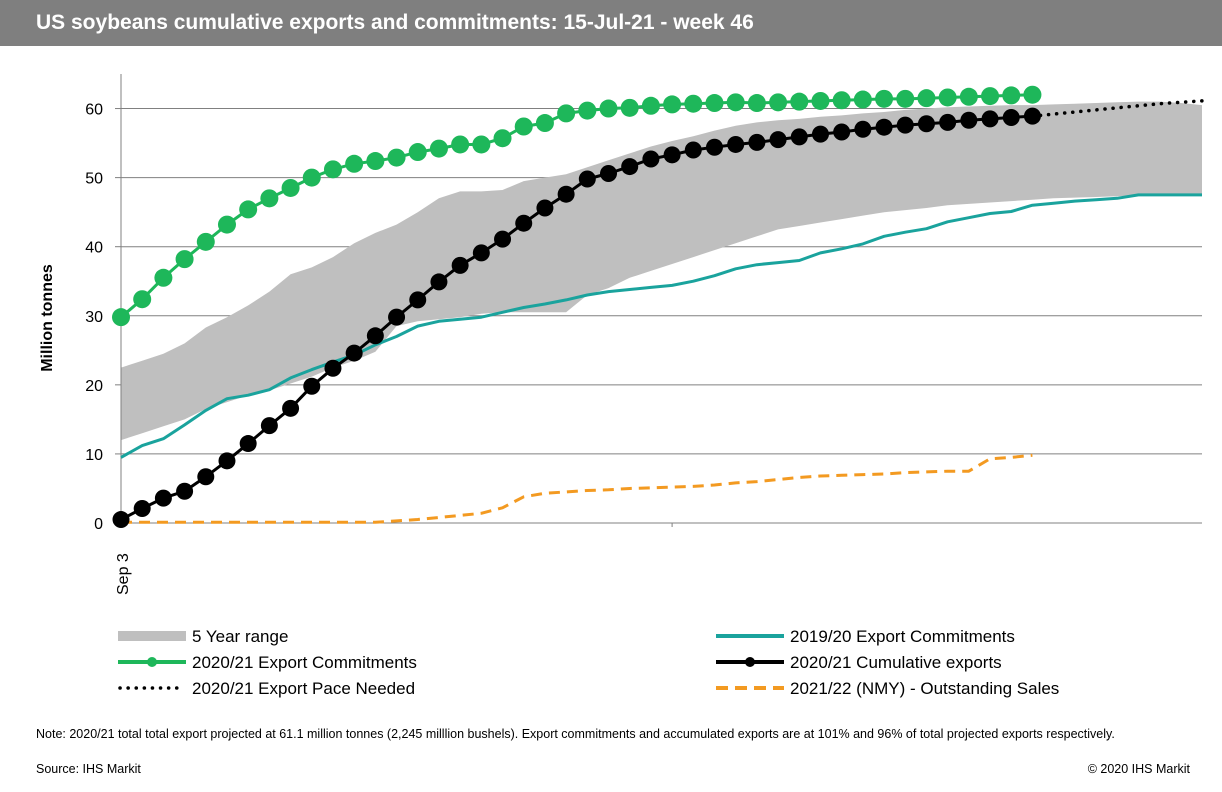 This screenshot has width=1222, height=792. I want to click on legend-item: 2020/21 Export Commitments, so click(267, 662).